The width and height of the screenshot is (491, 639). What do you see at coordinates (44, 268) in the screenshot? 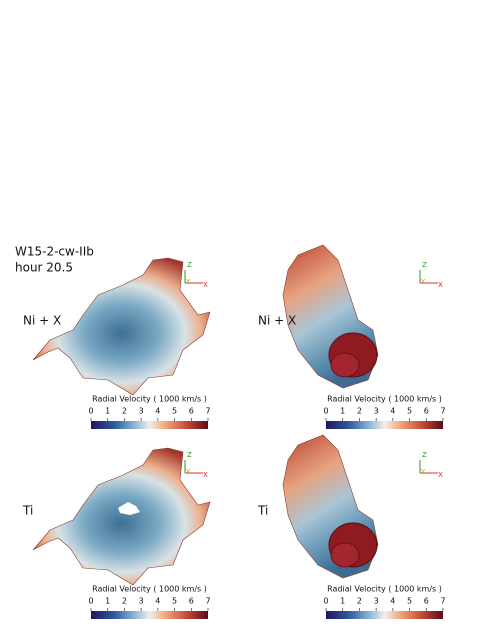
I see `subtitle: hour 20.5` at bounding box center [44, 268].